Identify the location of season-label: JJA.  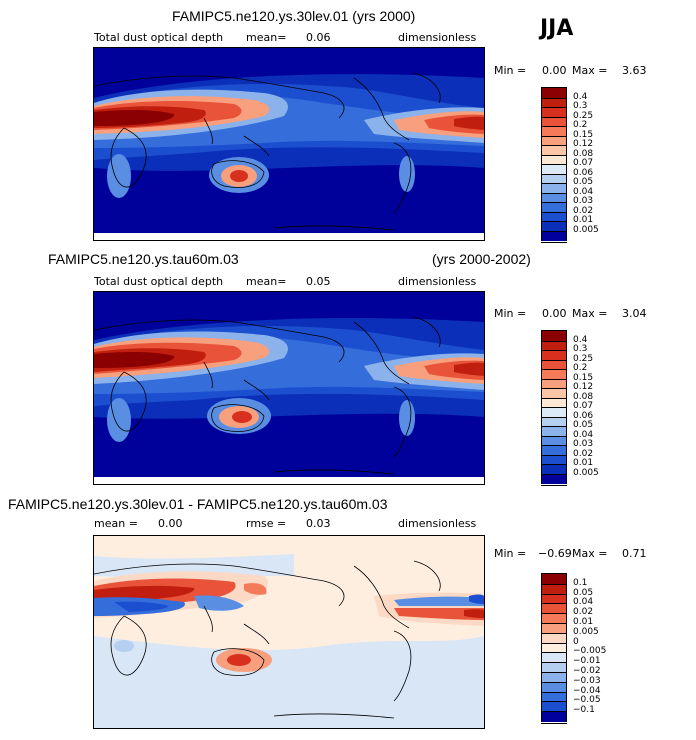
(557, 28).